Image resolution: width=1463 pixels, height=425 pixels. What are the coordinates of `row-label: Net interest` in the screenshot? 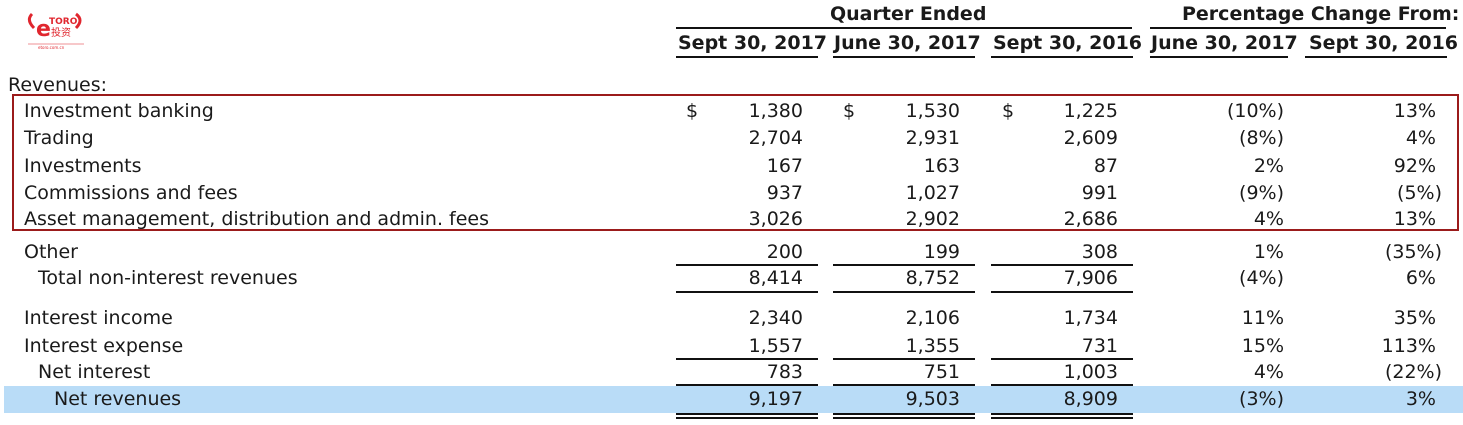 It's located at (94, 372).